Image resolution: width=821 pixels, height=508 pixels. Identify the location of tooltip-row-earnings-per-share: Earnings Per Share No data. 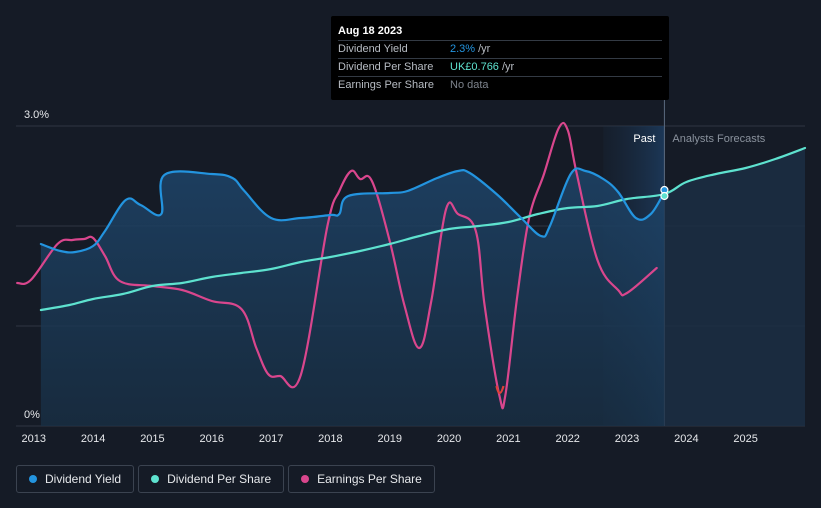
(500, 85).